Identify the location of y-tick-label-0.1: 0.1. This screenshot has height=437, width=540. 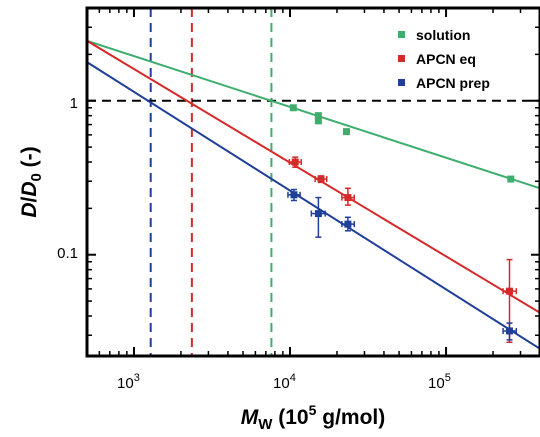
(67, 253).